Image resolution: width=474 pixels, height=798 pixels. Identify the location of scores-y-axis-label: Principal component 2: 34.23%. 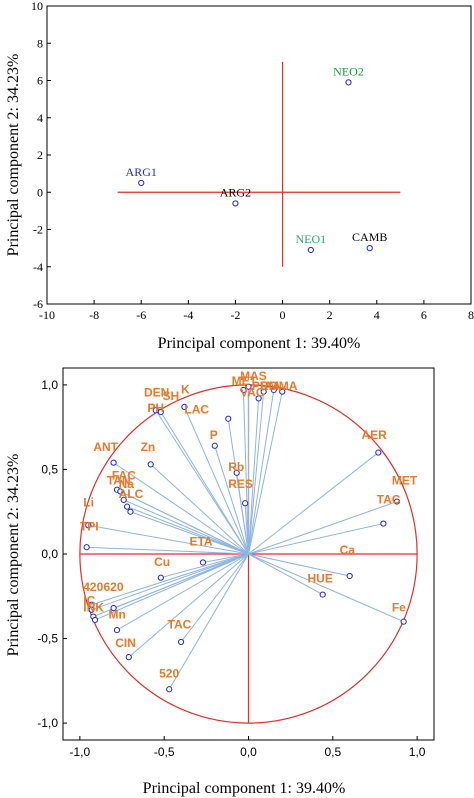
(13, 155).